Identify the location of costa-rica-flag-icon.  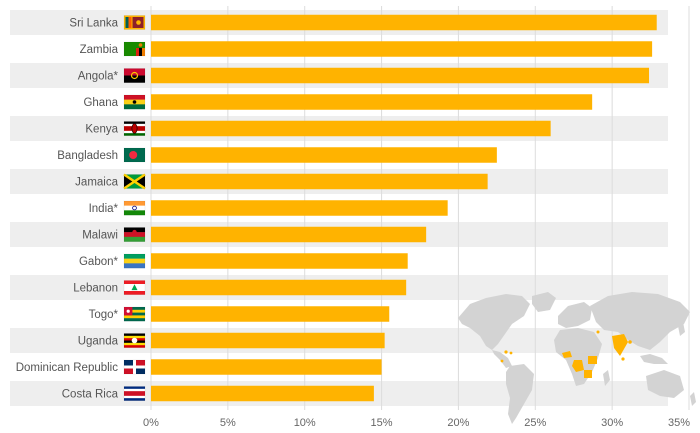
(134, 393).